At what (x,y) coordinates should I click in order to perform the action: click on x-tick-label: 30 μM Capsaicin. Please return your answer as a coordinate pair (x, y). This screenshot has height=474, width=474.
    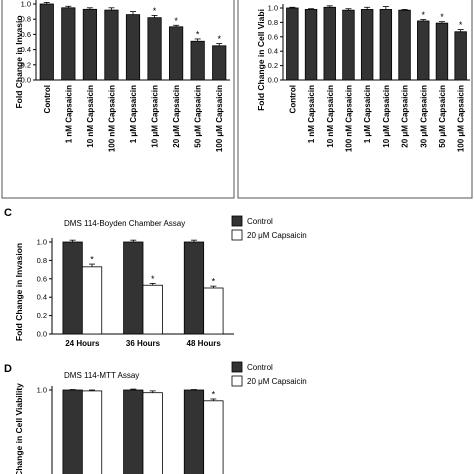
    Looking at the image, I should click on (423, 116).